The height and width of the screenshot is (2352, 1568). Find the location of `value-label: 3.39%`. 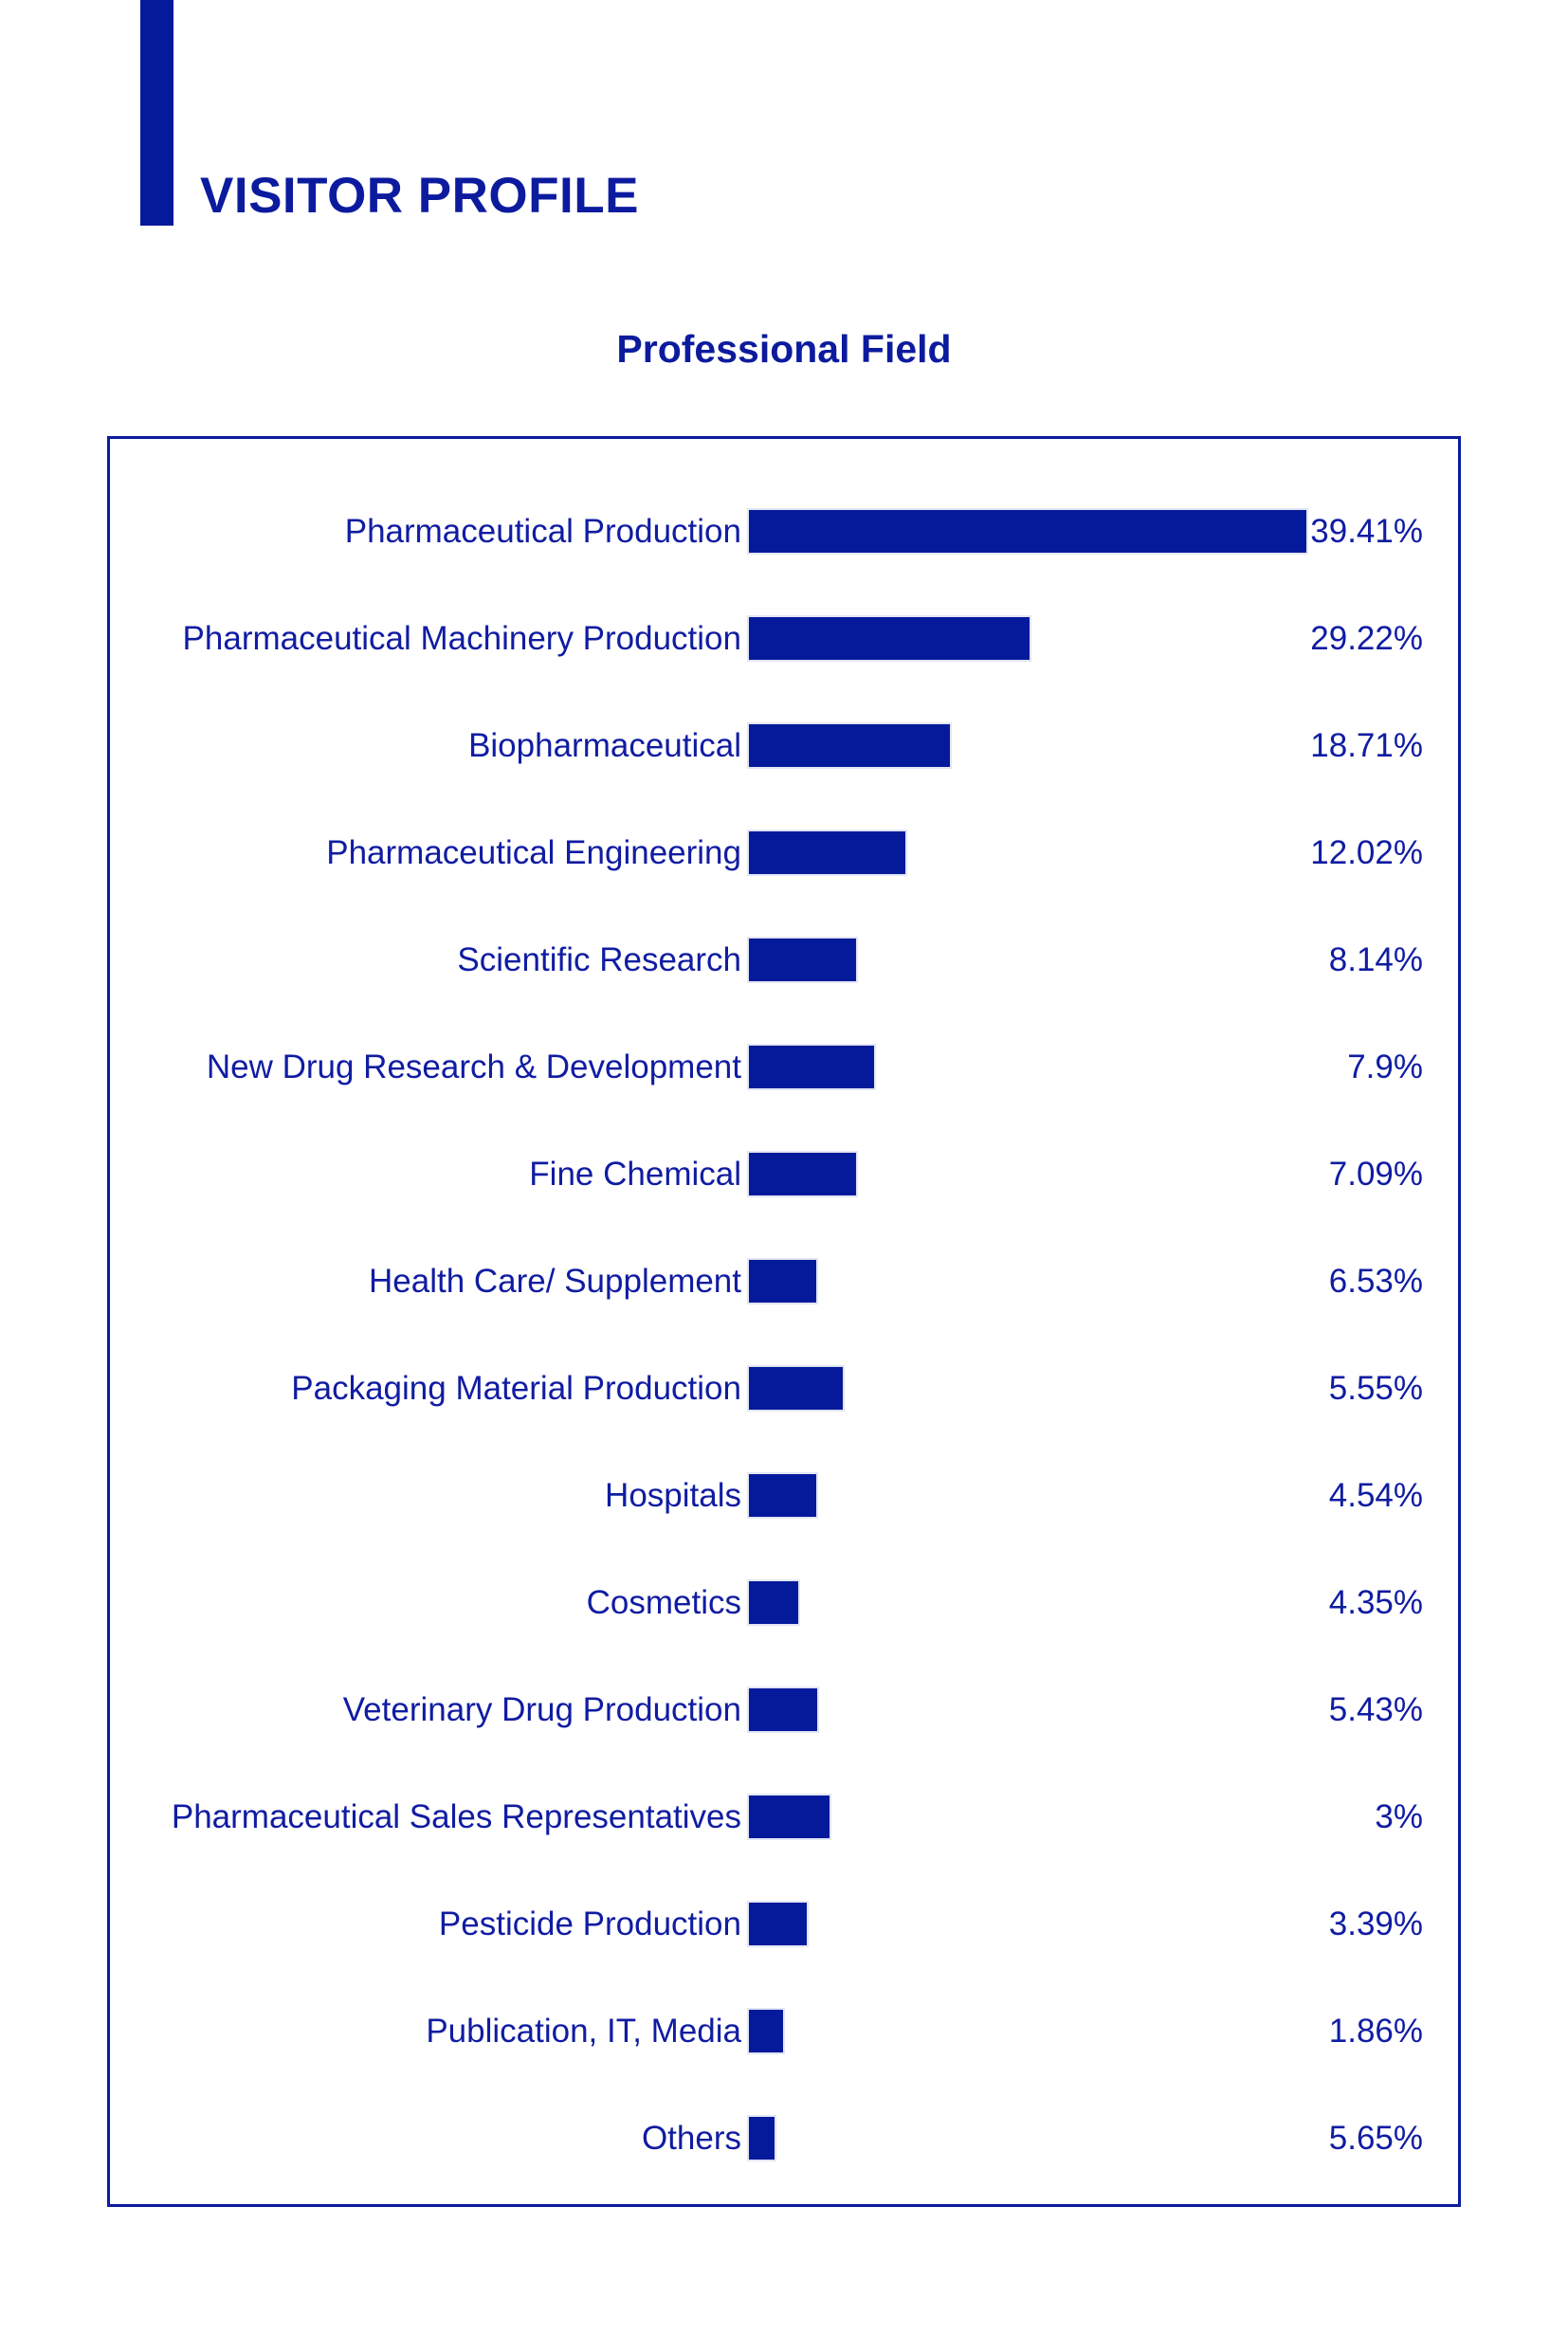

value-label: 3.39% is located at coordinates (1375, 1923).